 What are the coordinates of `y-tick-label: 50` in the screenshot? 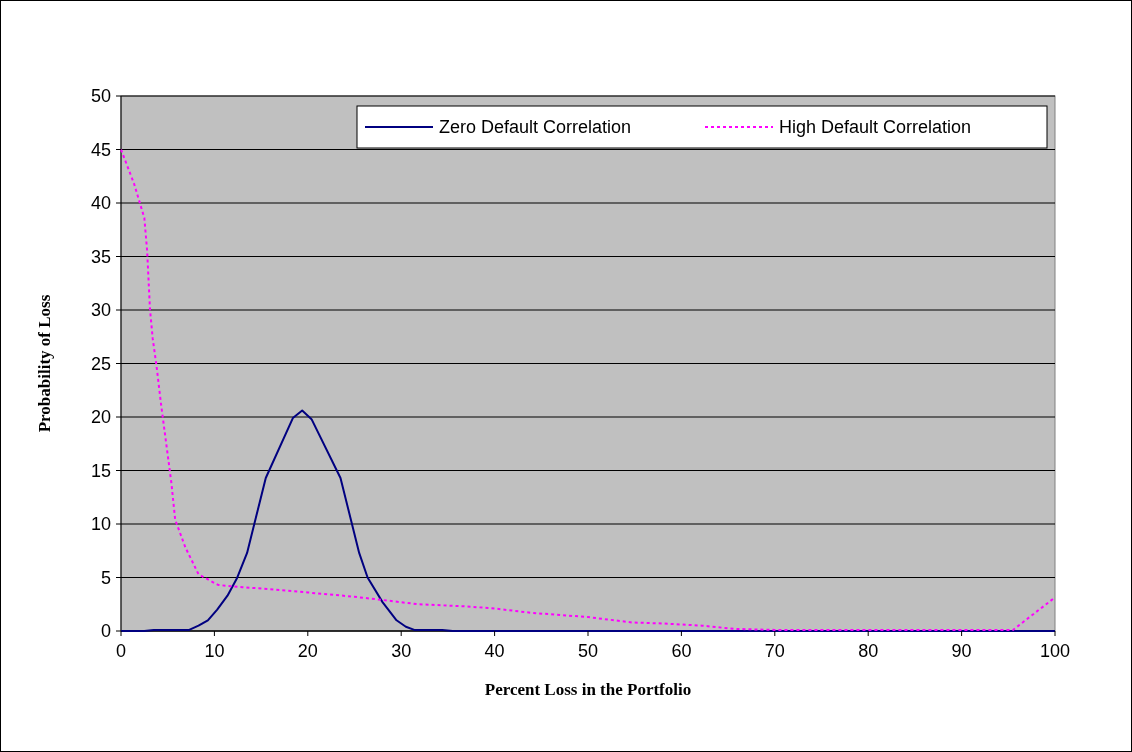 It's located at (100, 96).